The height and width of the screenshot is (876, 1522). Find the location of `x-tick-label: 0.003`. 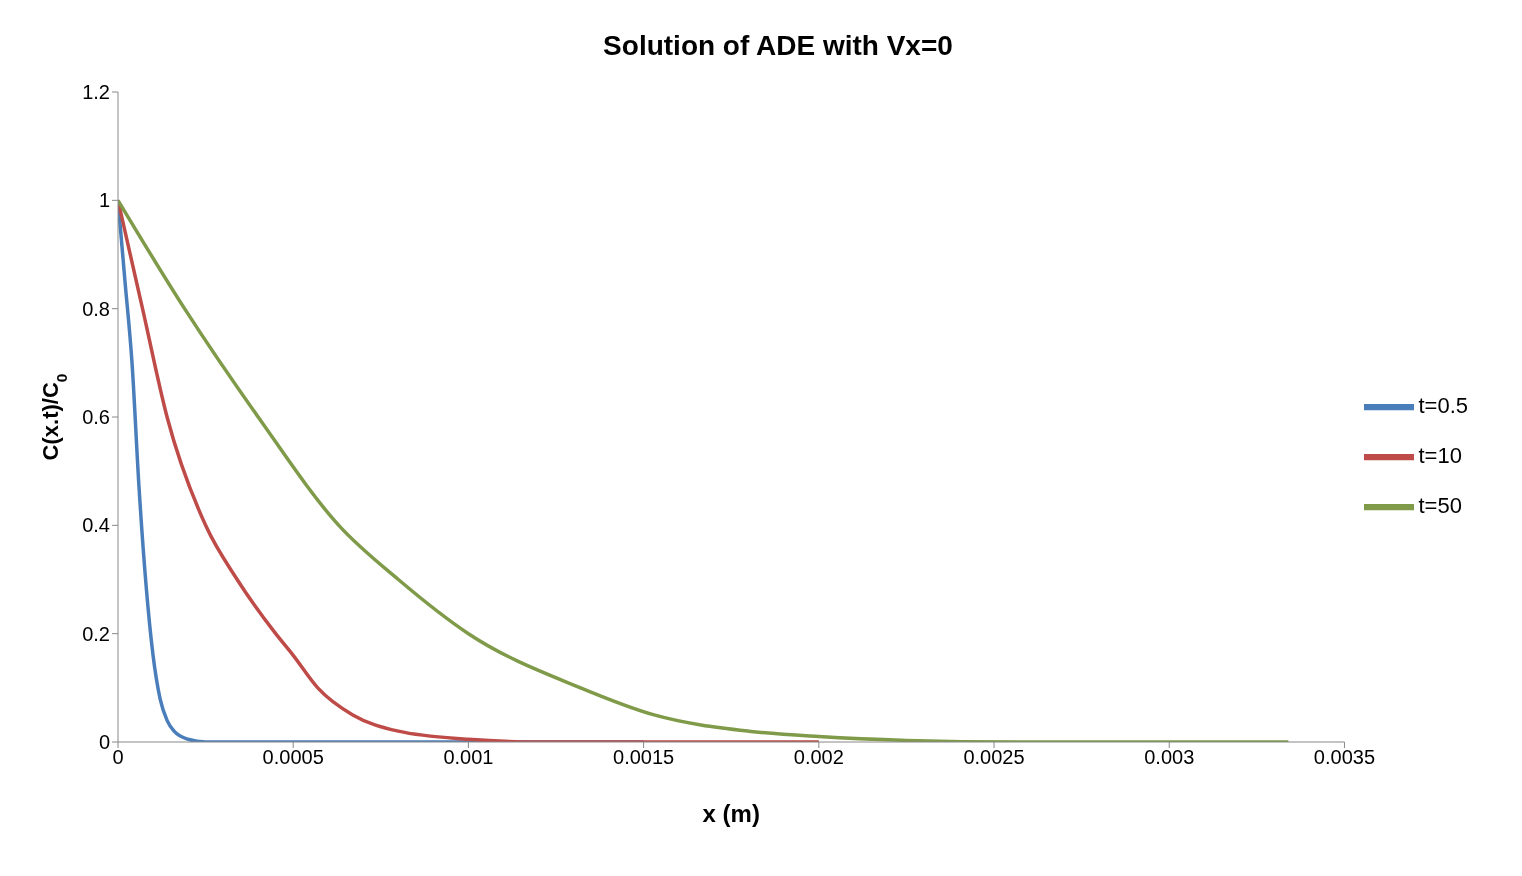

x-tick-label: 0.003 is located at coordinates (1169, 757).